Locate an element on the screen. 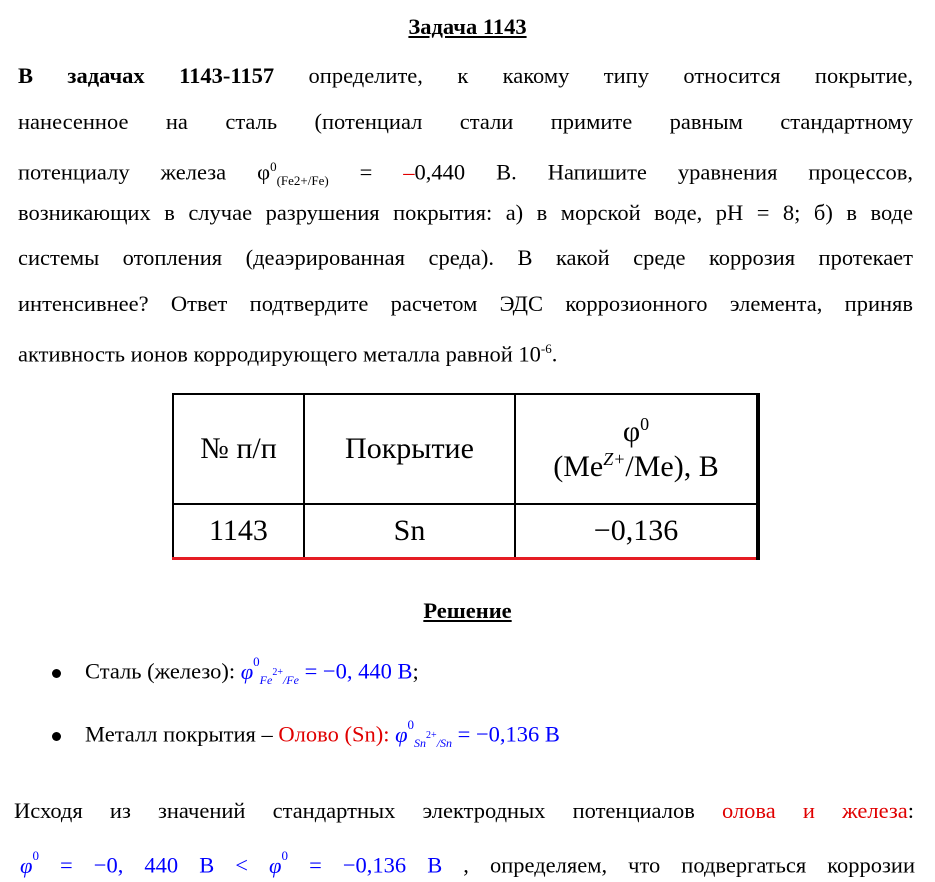 The height and width of the screenshot is (882, 935). cell-coating: Sn is located at coordinates (409, 531).